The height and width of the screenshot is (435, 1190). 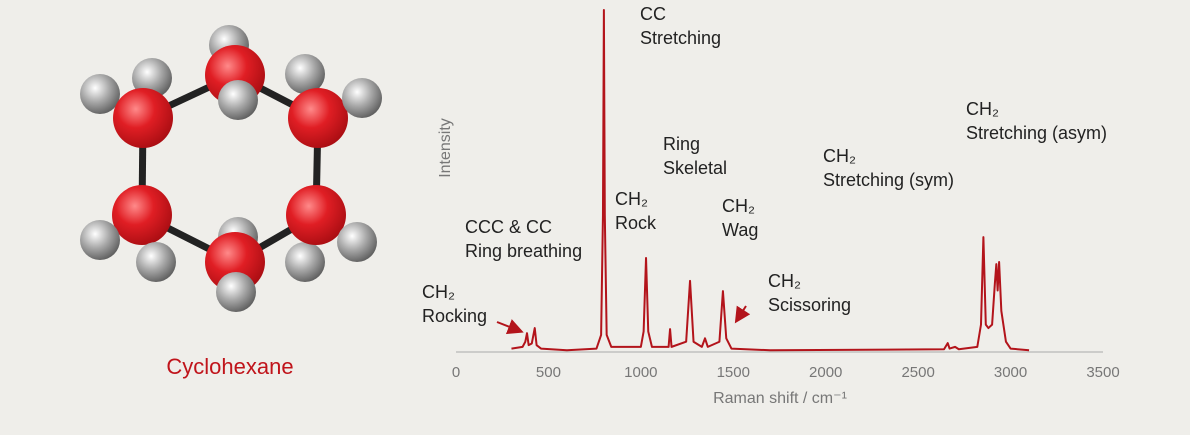 What do you see at coordinates (681, 144) in the screenshot?
I see `annotation: Ring` at bounding box center [681, 144].